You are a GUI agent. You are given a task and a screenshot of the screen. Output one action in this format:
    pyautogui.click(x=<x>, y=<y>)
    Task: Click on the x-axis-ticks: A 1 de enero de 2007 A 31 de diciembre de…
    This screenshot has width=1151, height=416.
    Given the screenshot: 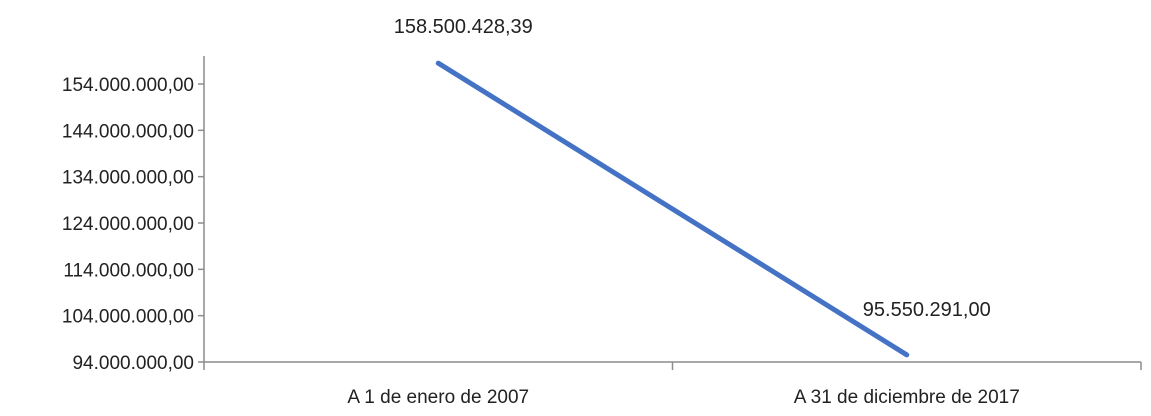 What is the action you would take?
    pyautogui.click(x=672, y=385)
    